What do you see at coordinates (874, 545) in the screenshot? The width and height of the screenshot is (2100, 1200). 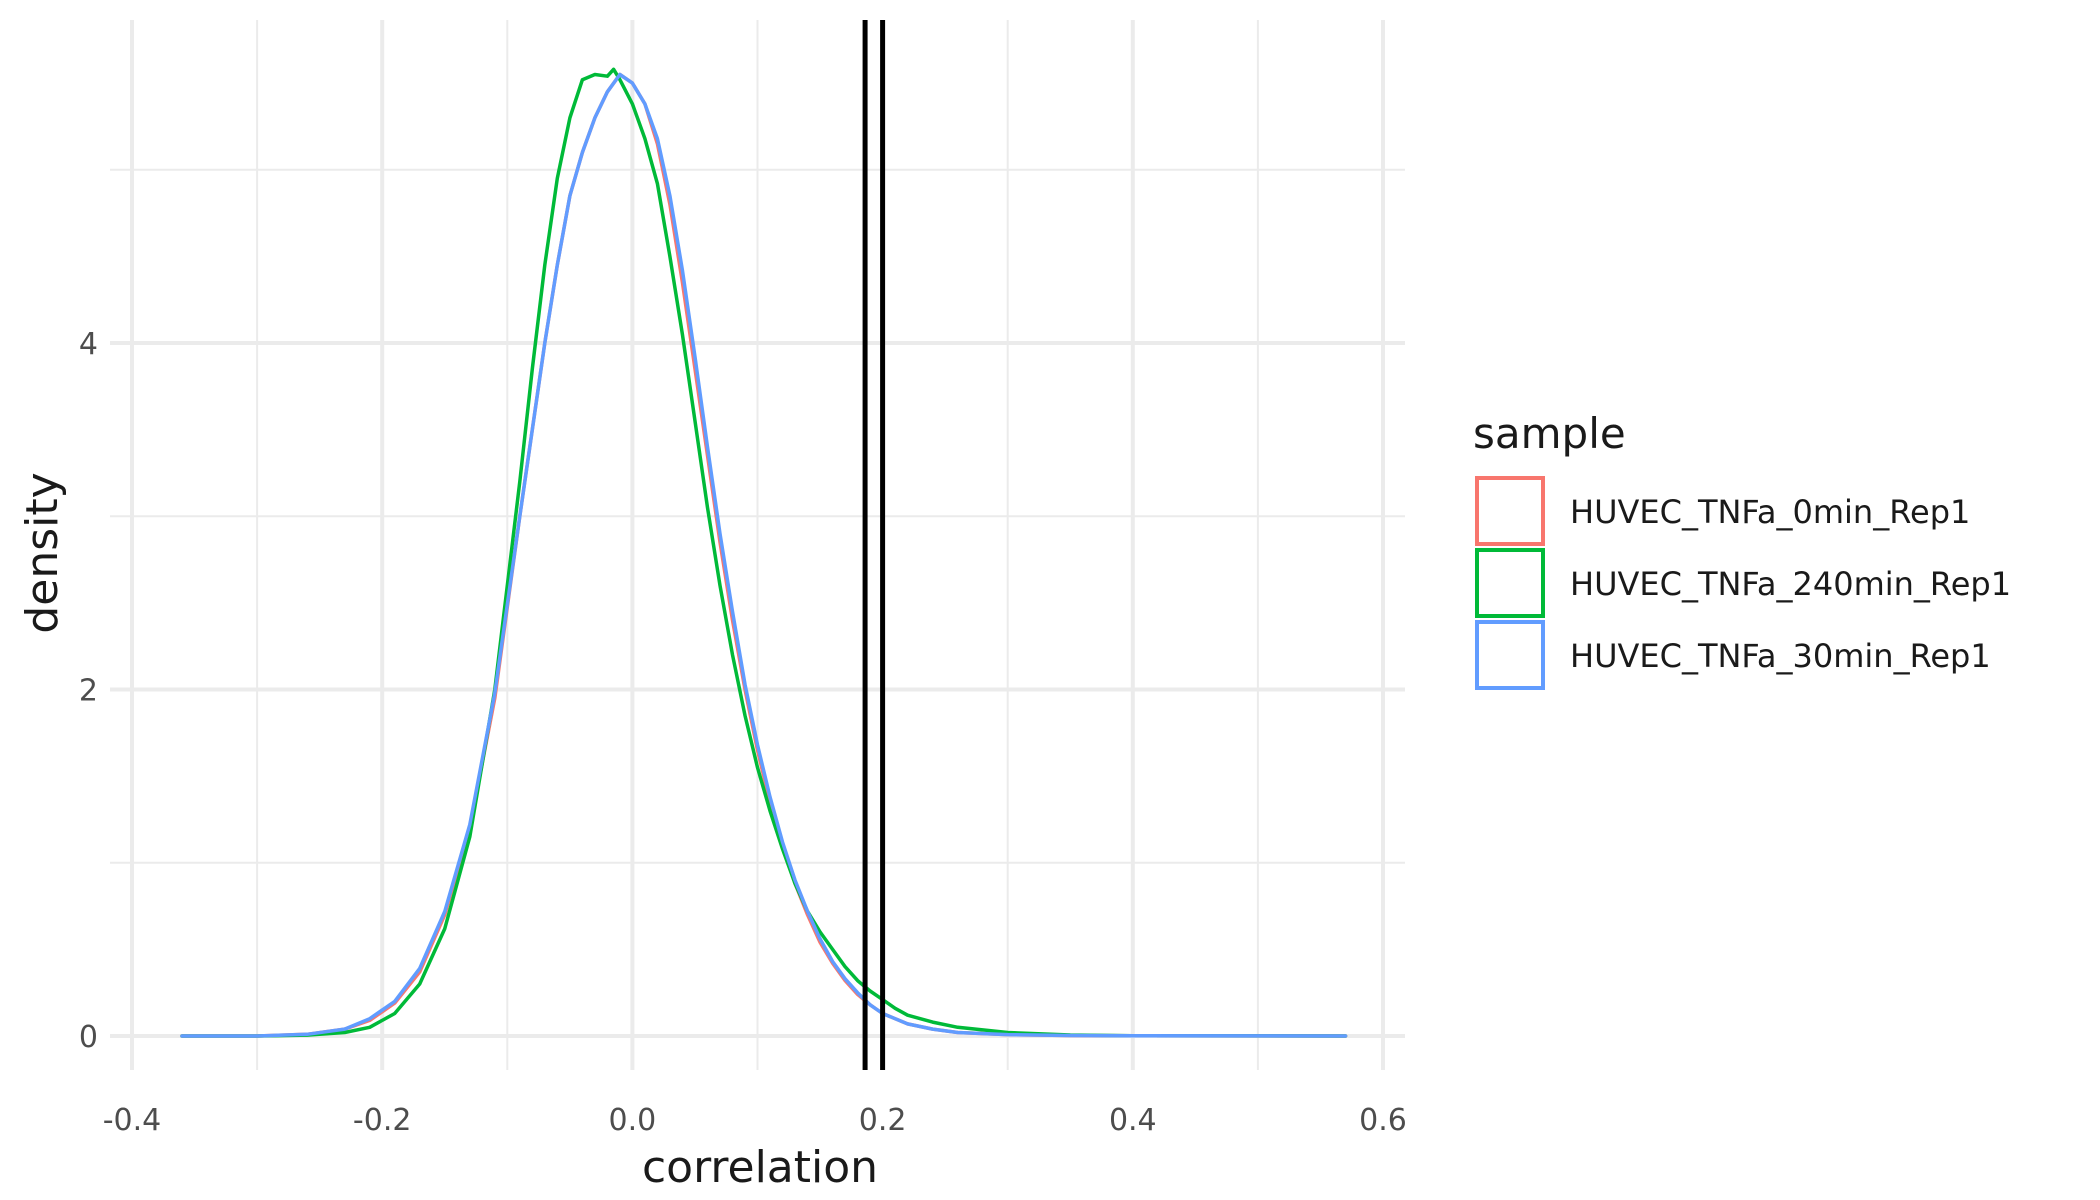 I see `reference-lines` at bounding box center [874, 545].